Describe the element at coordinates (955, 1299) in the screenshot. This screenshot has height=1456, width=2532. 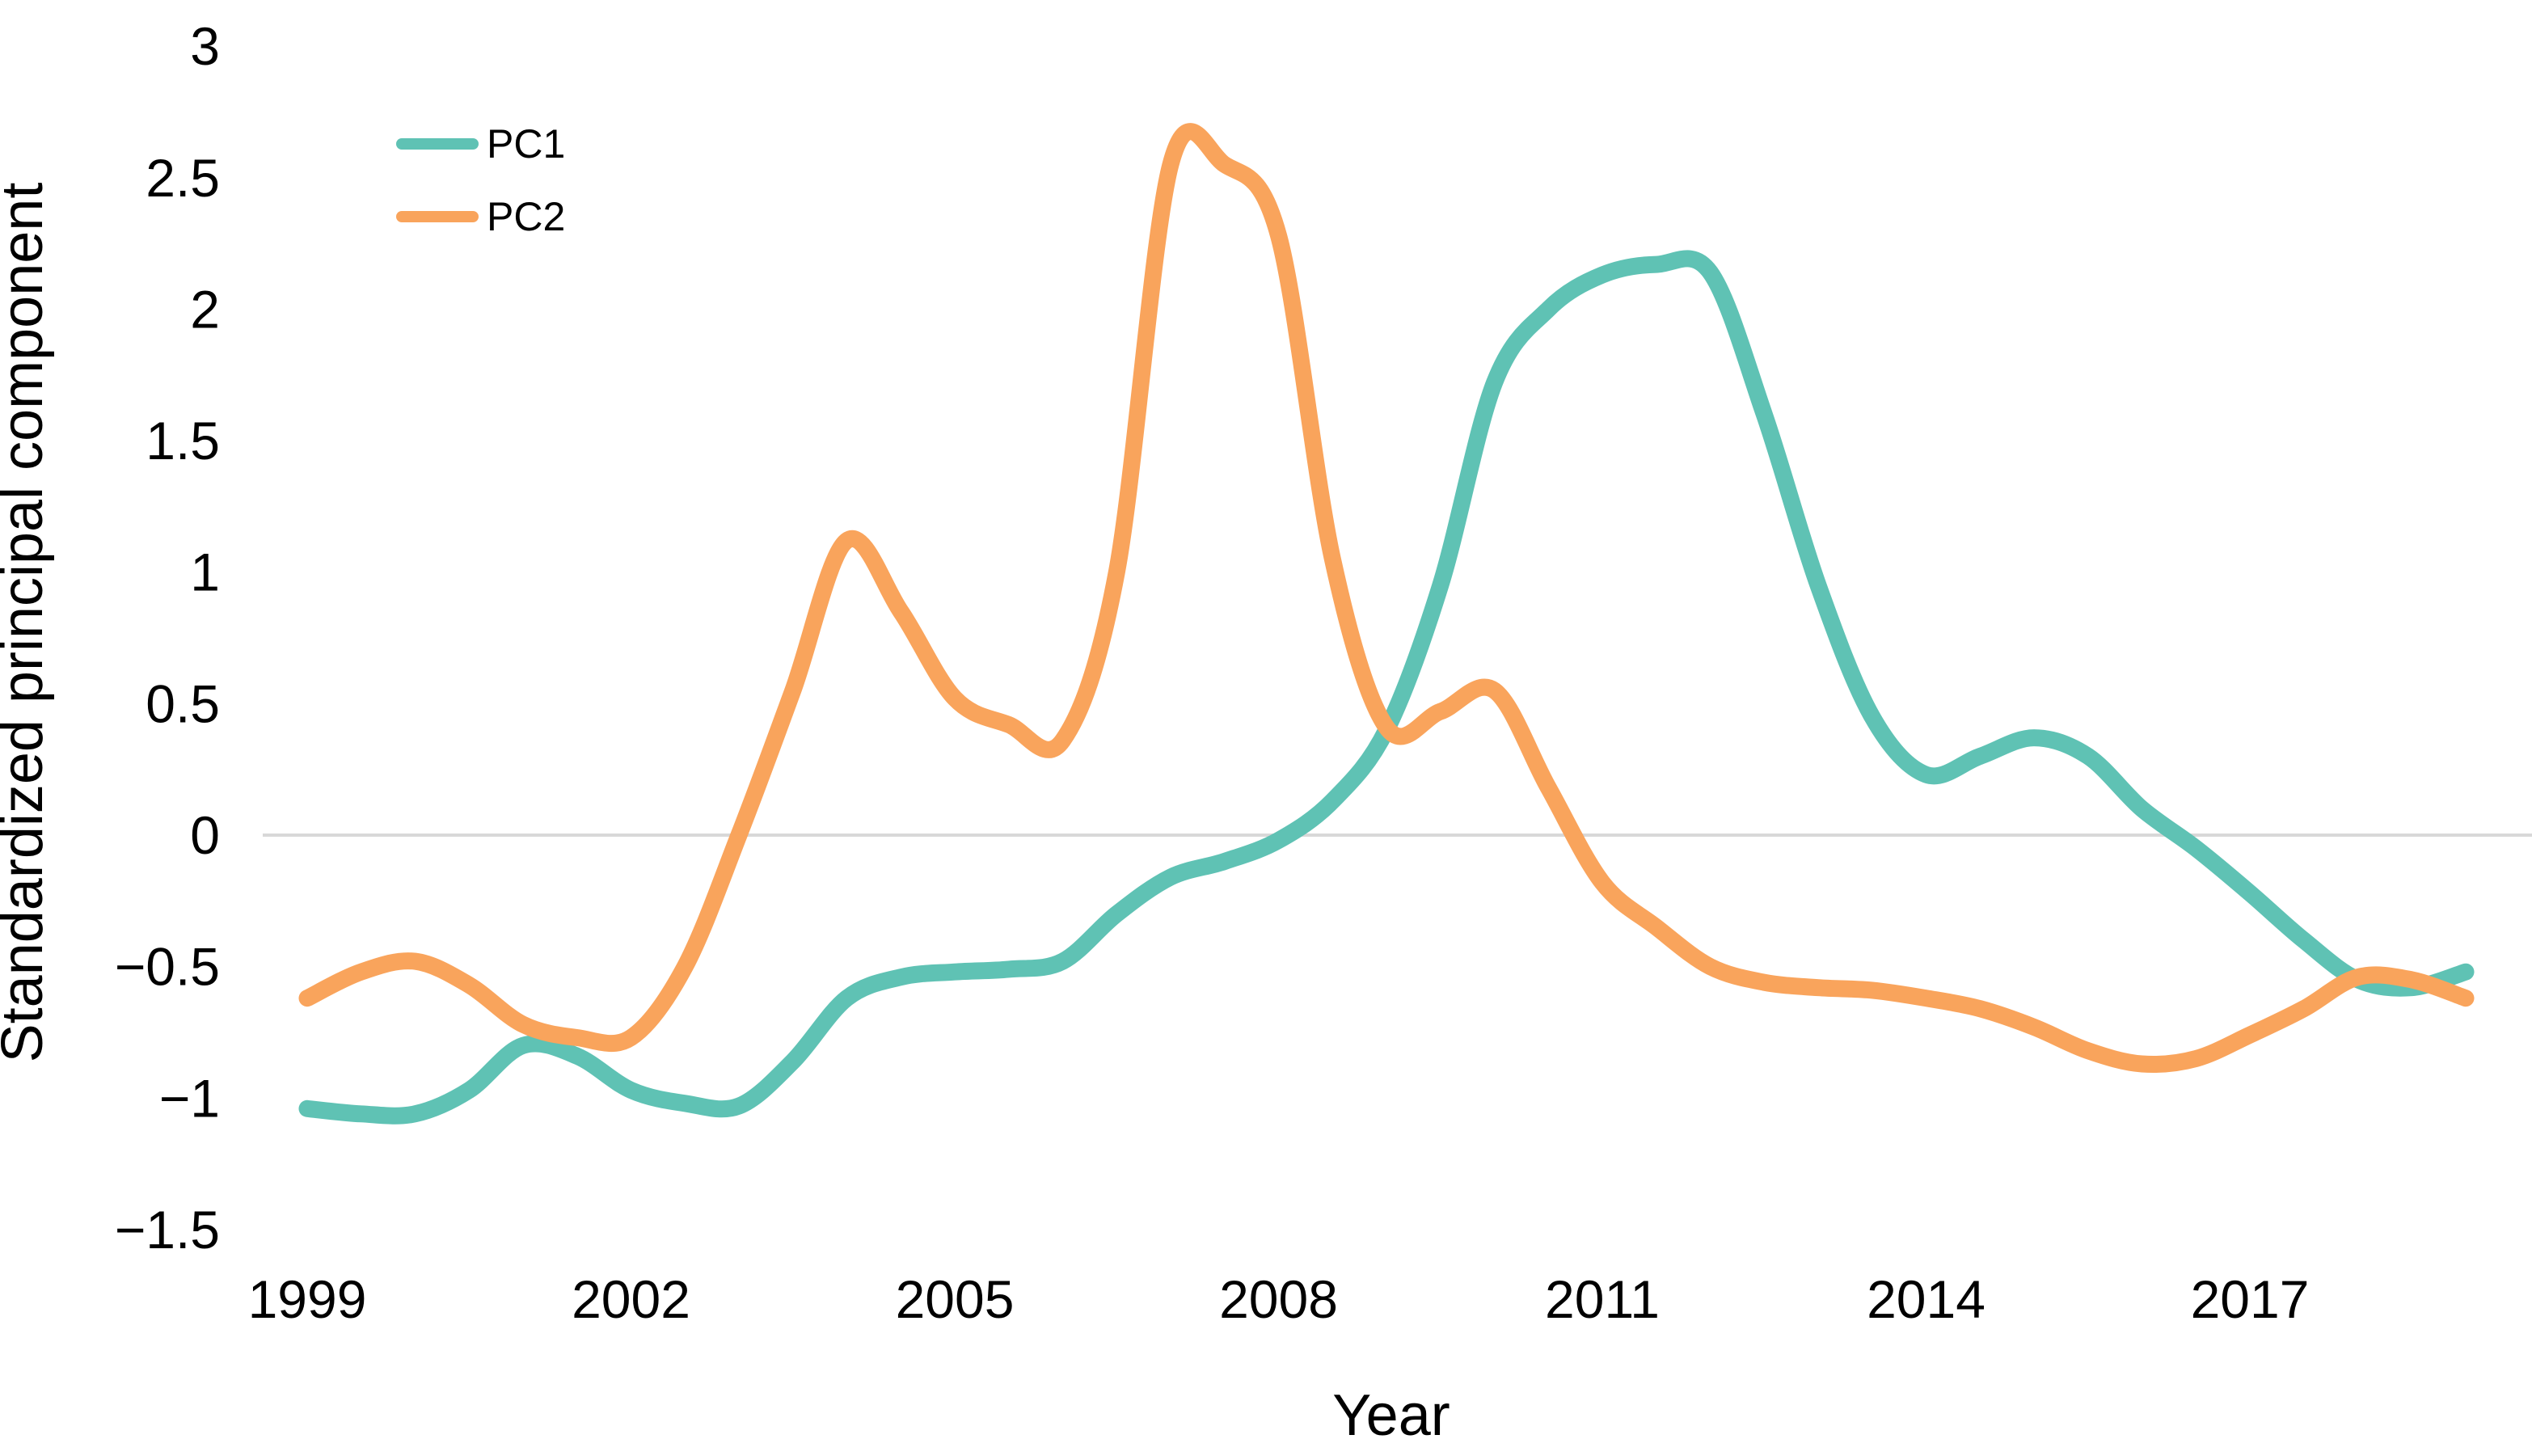
I see `x-tick-label: 2005` at that location.